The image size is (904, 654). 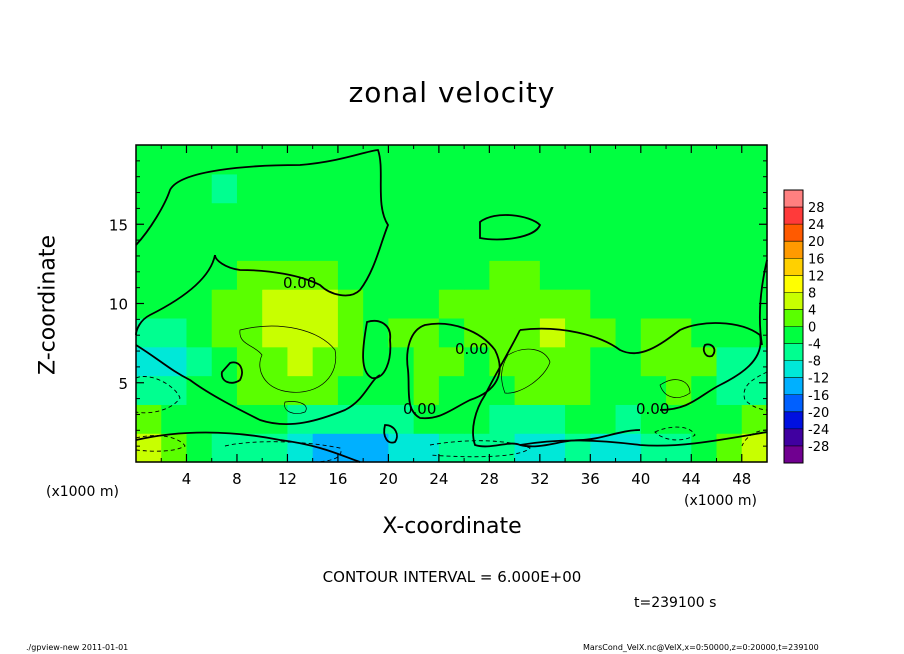 I want to click on x-tick-label: 4, so click(x=187, y=479).